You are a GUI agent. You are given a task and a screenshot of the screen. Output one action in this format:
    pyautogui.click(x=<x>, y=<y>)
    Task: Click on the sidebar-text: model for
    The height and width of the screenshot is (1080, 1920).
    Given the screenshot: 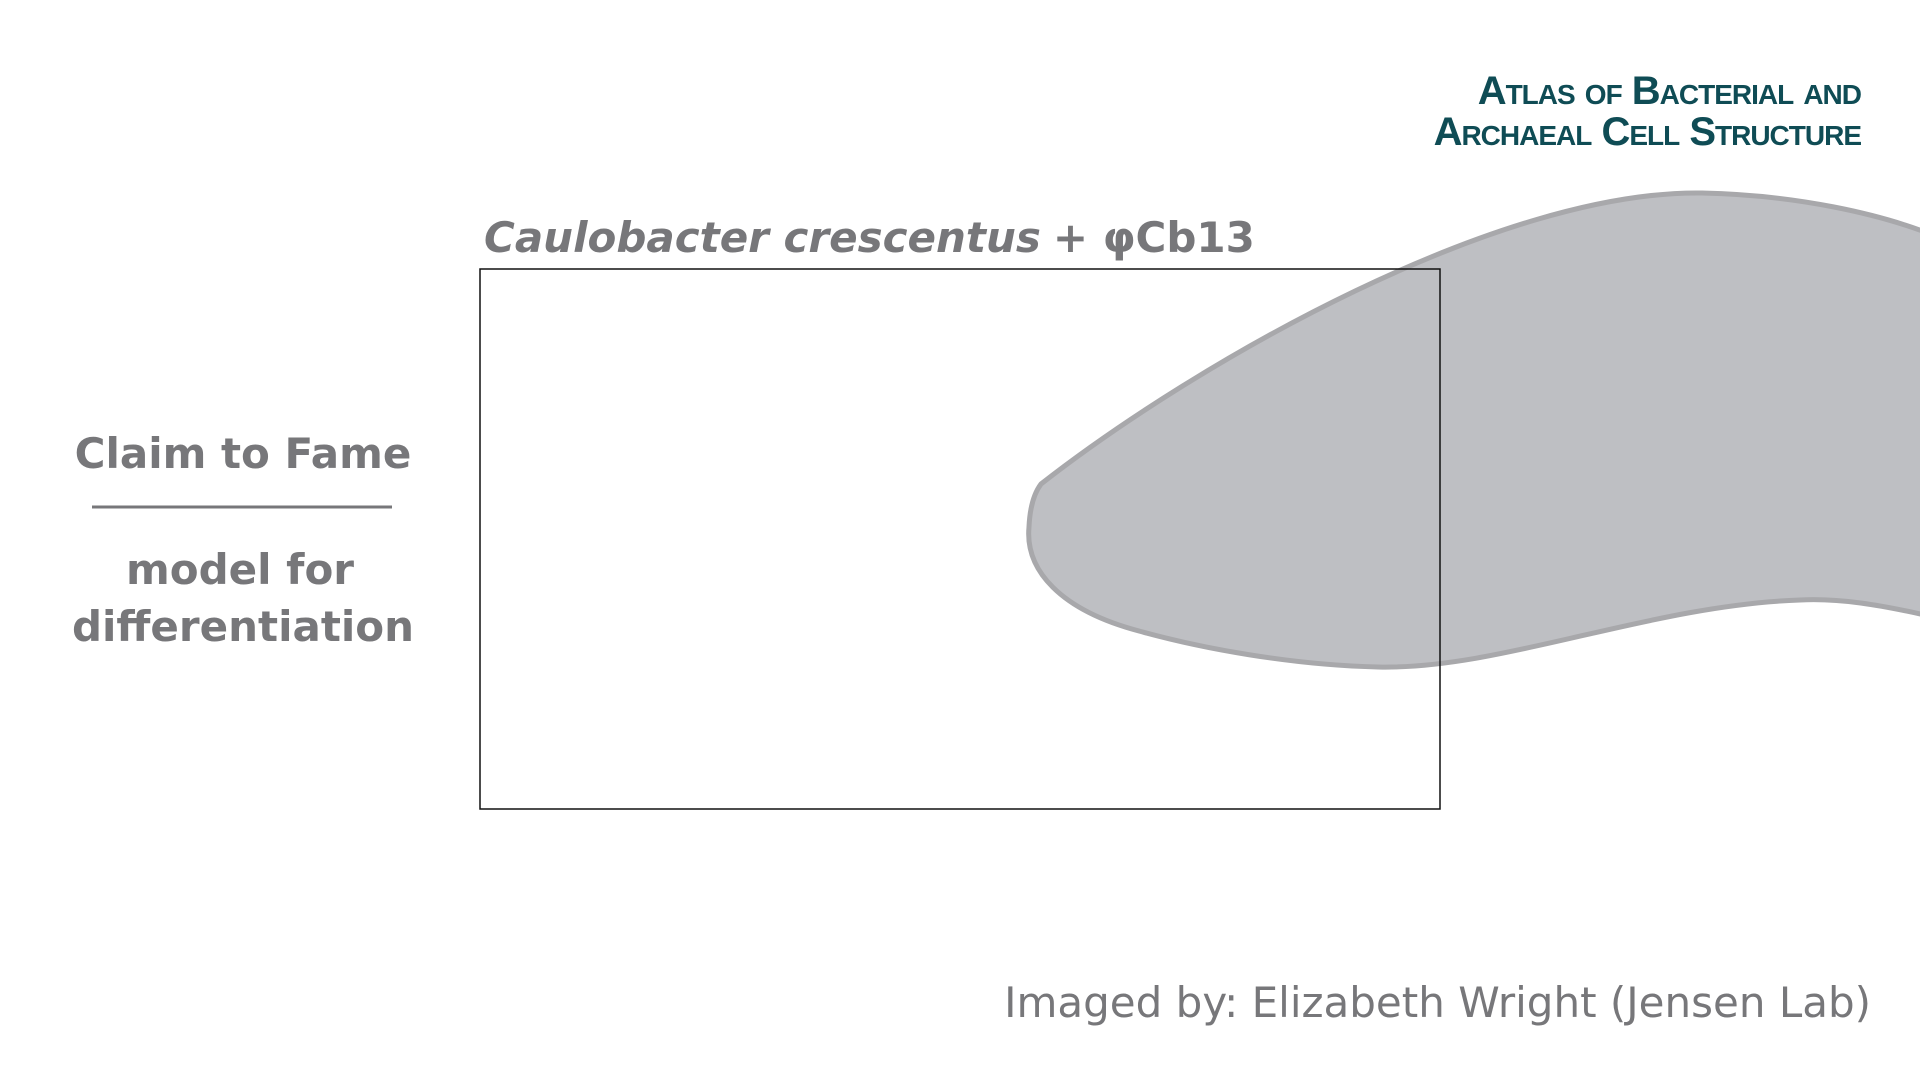 What is the action you would take?
    pyautogui.click(x=240, y=569)
    